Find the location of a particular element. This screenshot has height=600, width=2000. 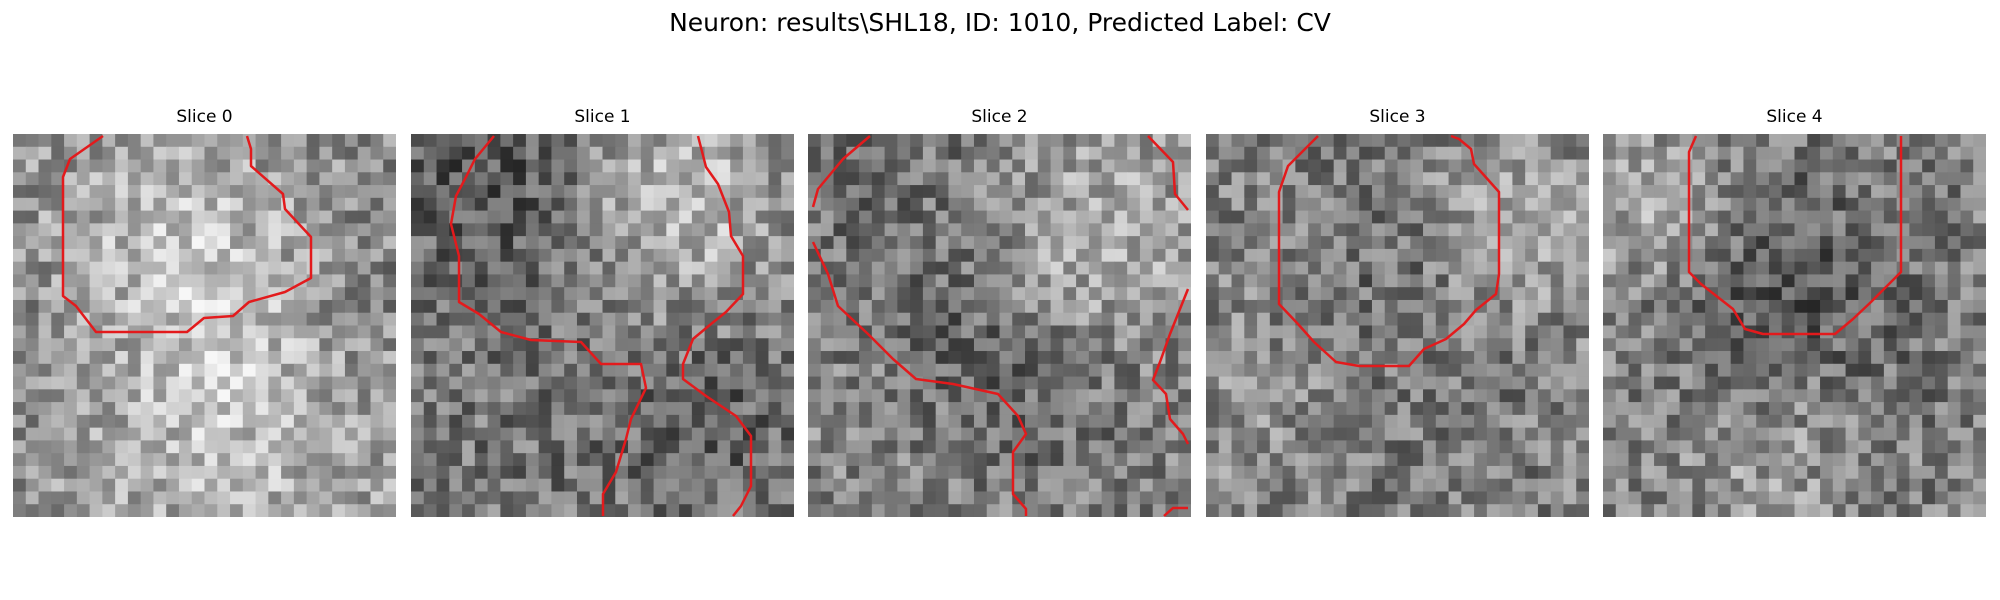

slice-title: Slice 2 is located at coordinates (999, 117).